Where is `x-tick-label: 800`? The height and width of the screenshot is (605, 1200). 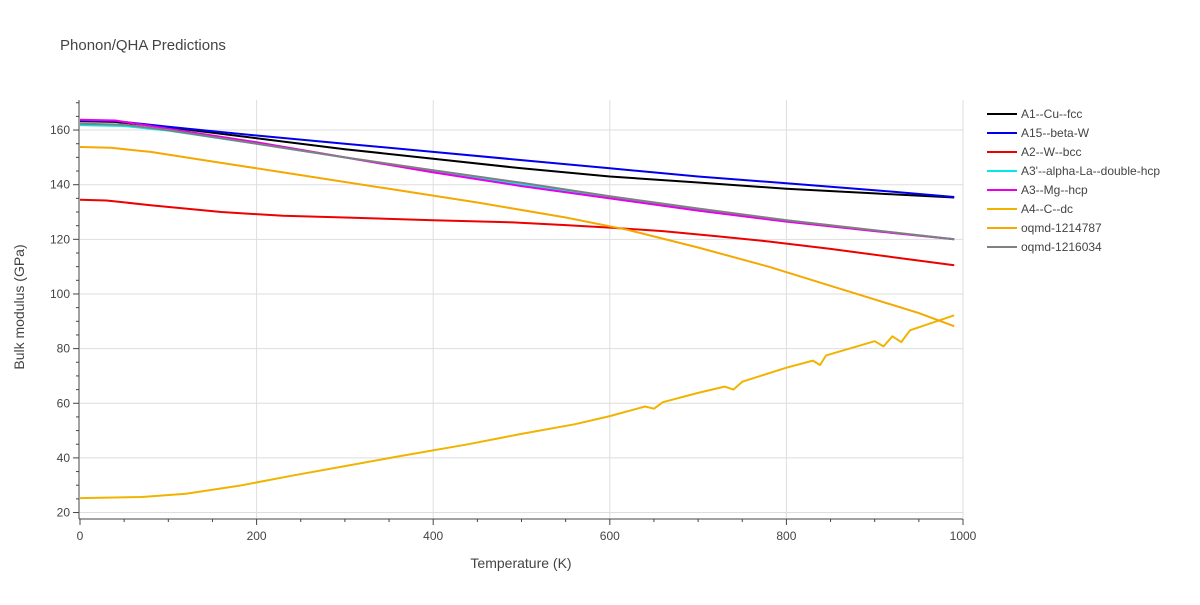 x-tick-label: 800 is located at coordinates (786, 536).